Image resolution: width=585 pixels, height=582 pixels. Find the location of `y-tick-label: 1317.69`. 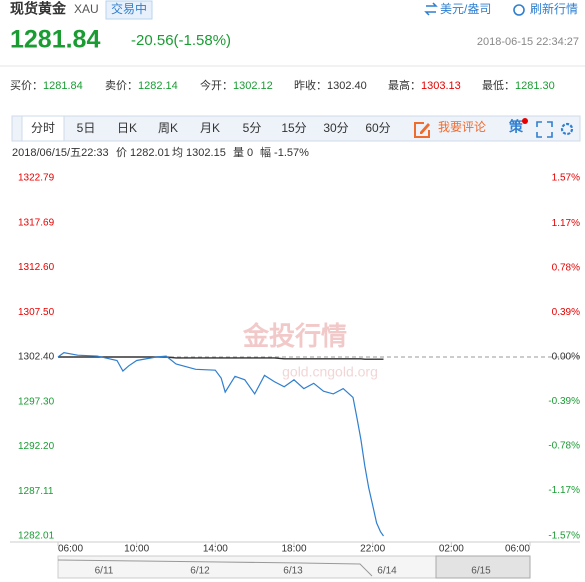

y-tick-label: 1317.69 is located at coordinates (36, 222).